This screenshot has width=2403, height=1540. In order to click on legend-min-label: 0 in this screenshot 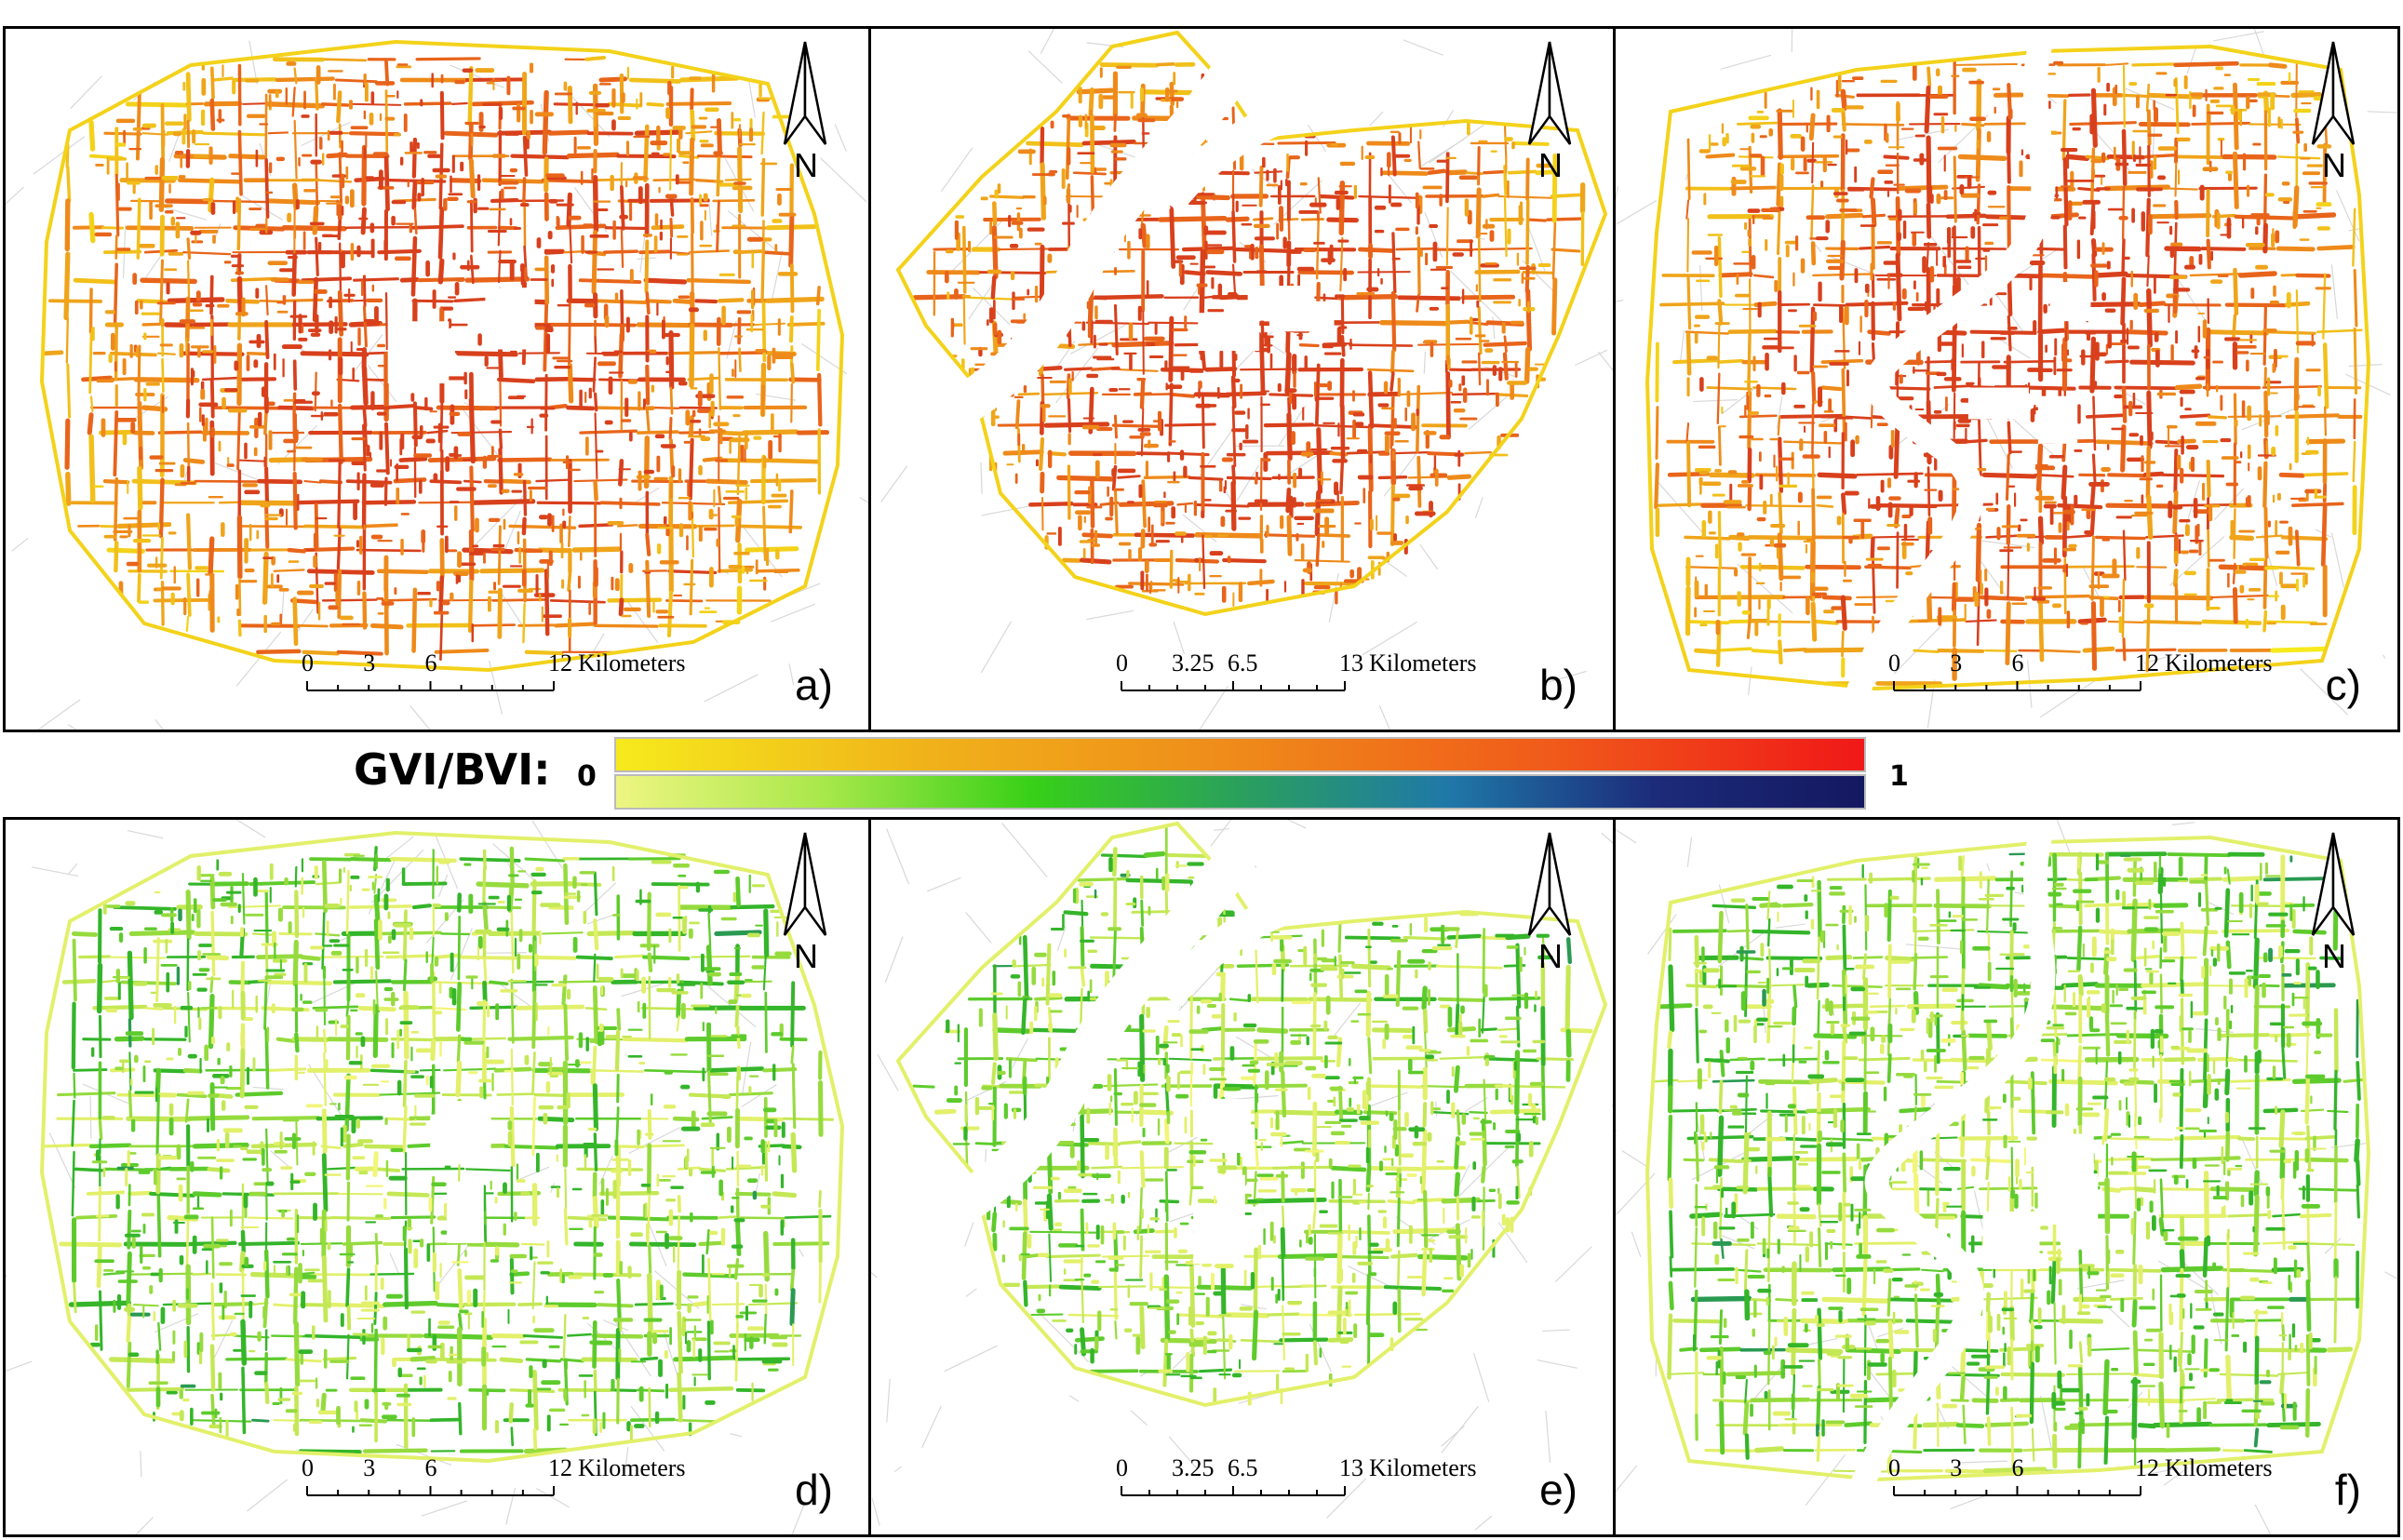, I will do `click(587, 776)`.